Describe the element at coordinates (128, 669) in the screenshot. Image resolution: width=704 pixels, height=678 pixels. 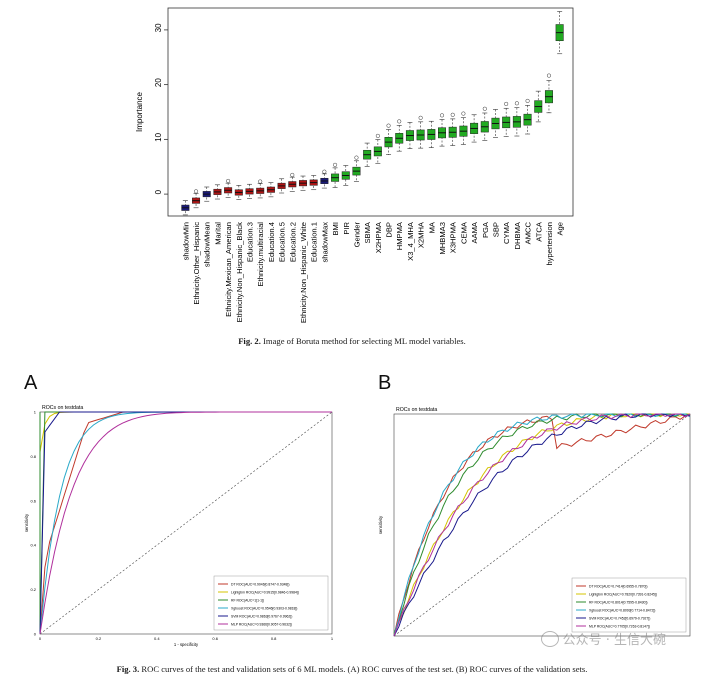
I see `fig3-caption-label: Fig. 3.` at that location.